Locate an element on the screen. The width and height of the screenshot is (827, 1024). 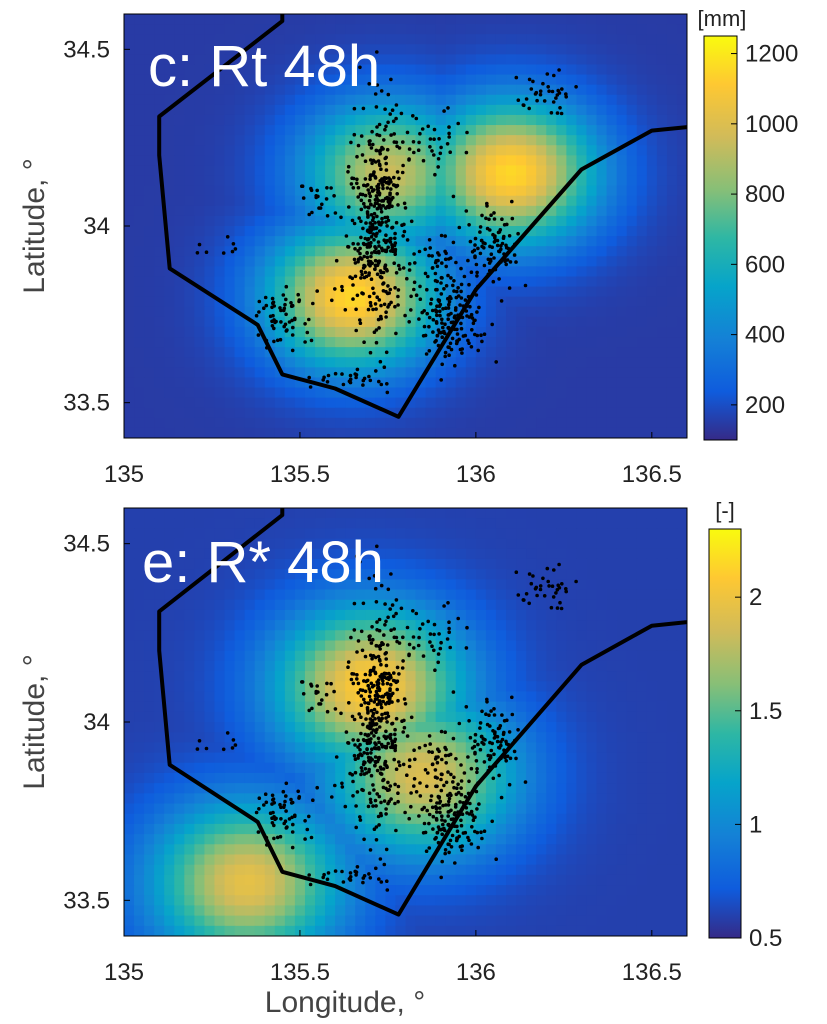
x-tick-label: 136 is located at coordinates (476, 474).